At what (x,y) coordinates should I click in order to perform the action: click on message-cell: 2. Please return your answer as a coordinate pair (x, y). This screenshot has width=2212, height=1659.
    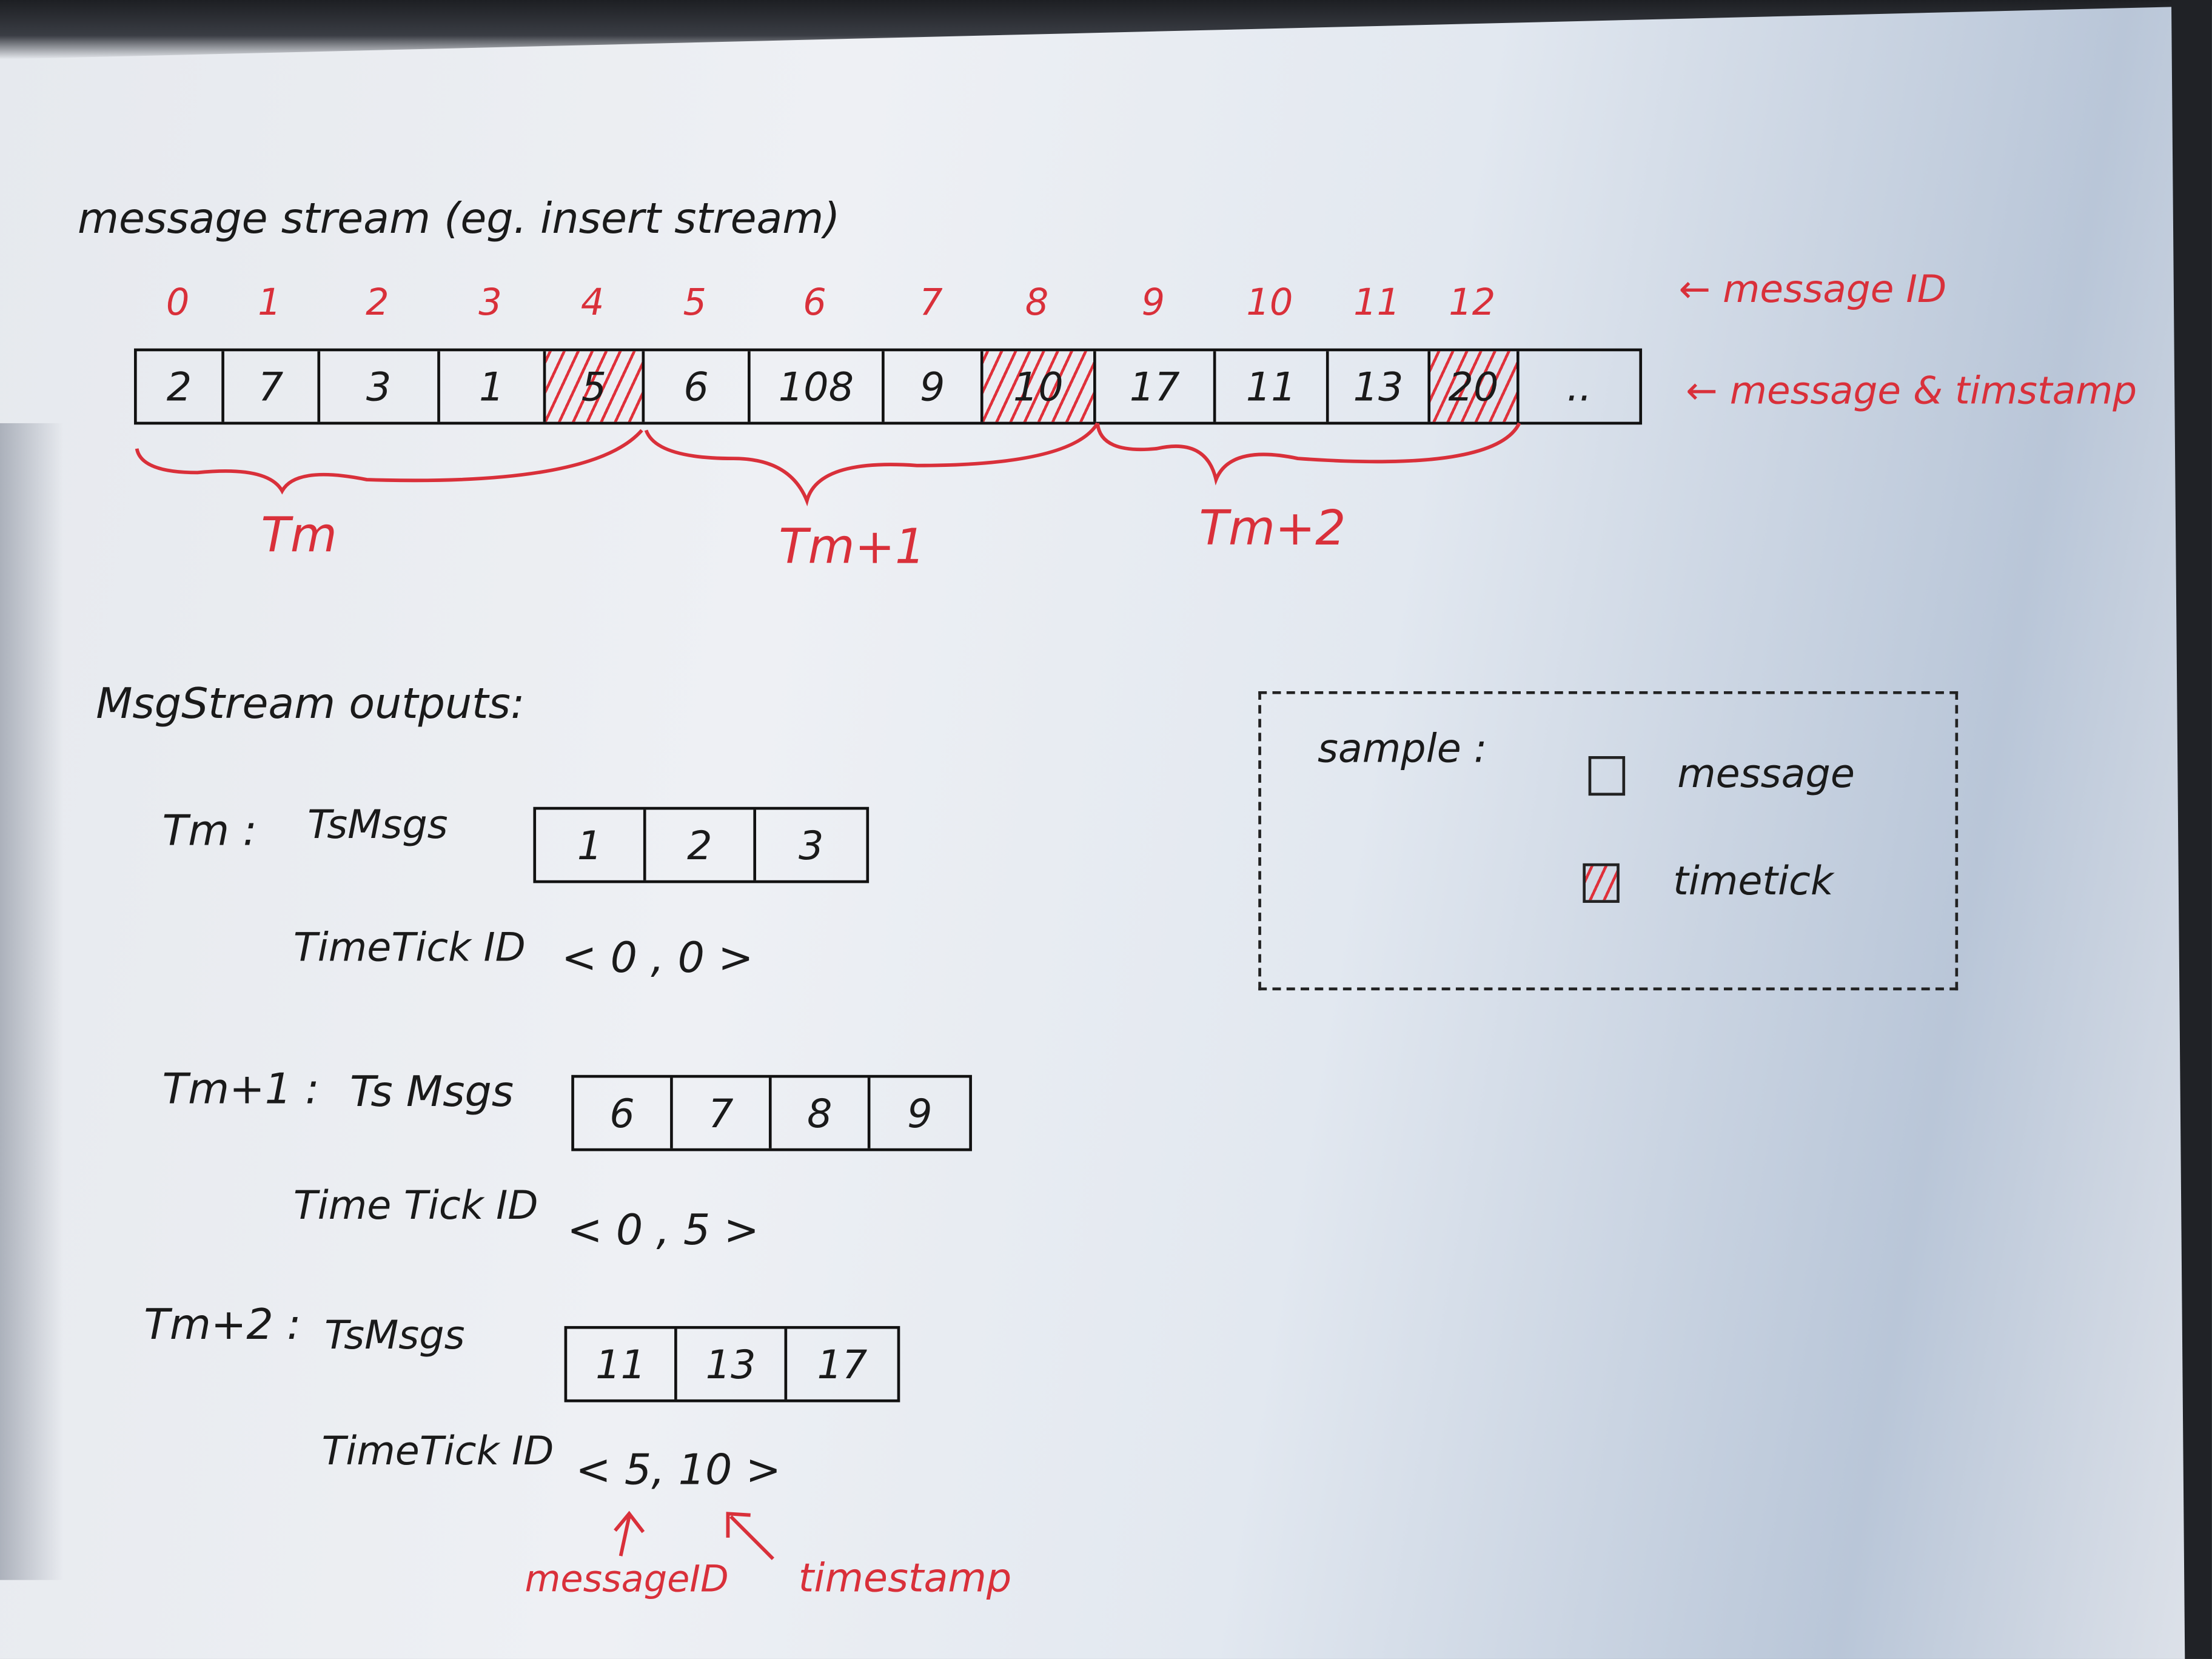
    Looking at the image, I should click on (181, 386).